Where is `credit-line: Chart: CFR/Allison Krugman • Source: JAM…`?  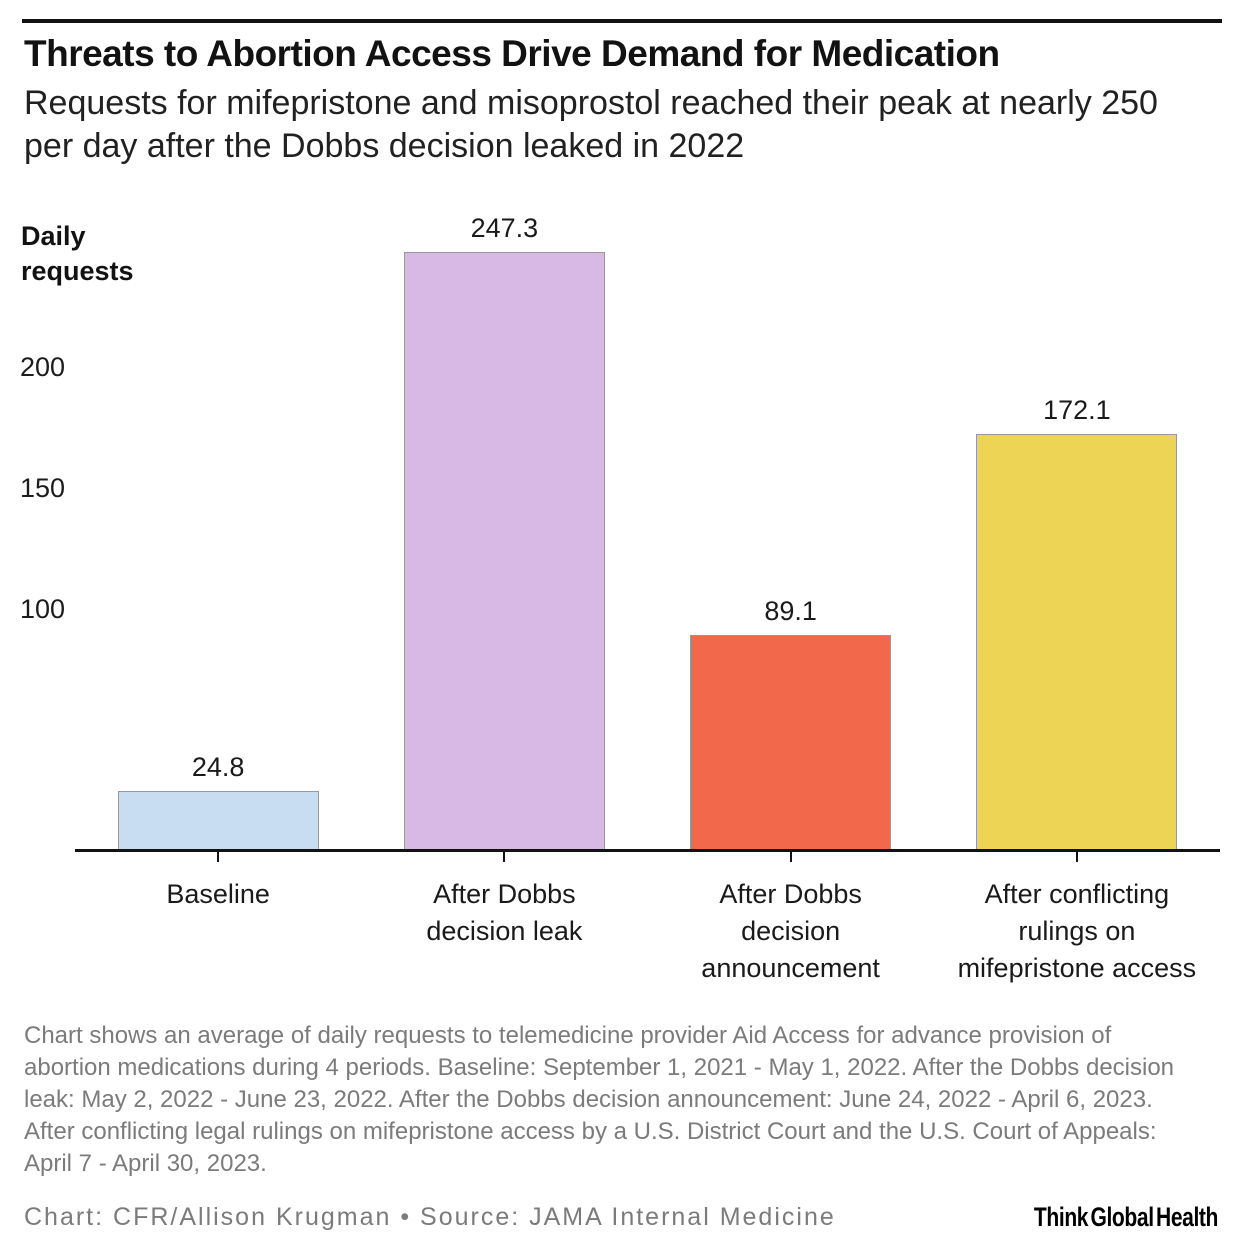
credit-line: Chart: CFR/Allison Krugman • Source: JAM… is located at coordinates (430, 1217).